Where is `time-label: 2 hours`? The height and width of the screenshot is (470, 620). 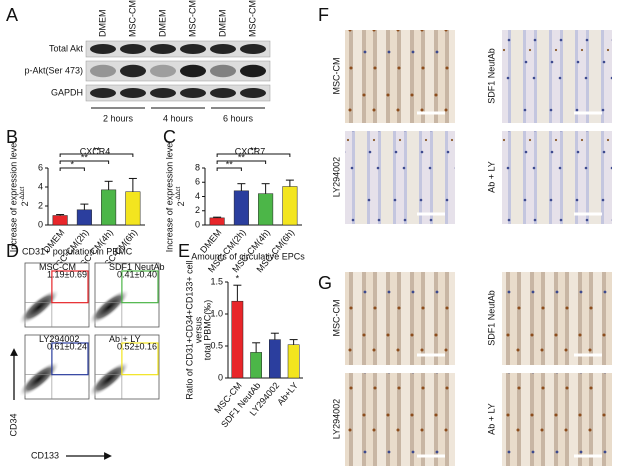
time-label: 2 hours is located at coordinates (118, 118).